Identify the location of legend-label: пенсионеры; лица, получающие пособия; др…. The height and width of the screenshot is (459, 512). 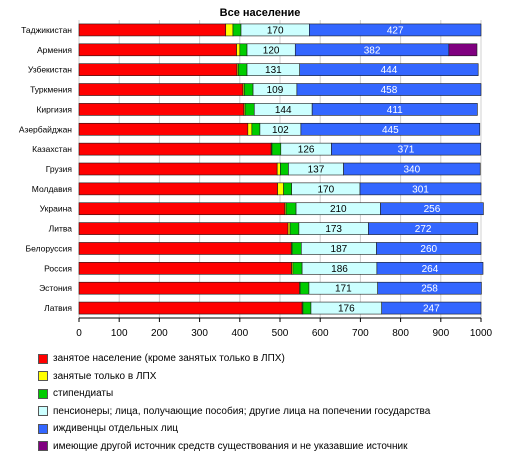
(242, 411).